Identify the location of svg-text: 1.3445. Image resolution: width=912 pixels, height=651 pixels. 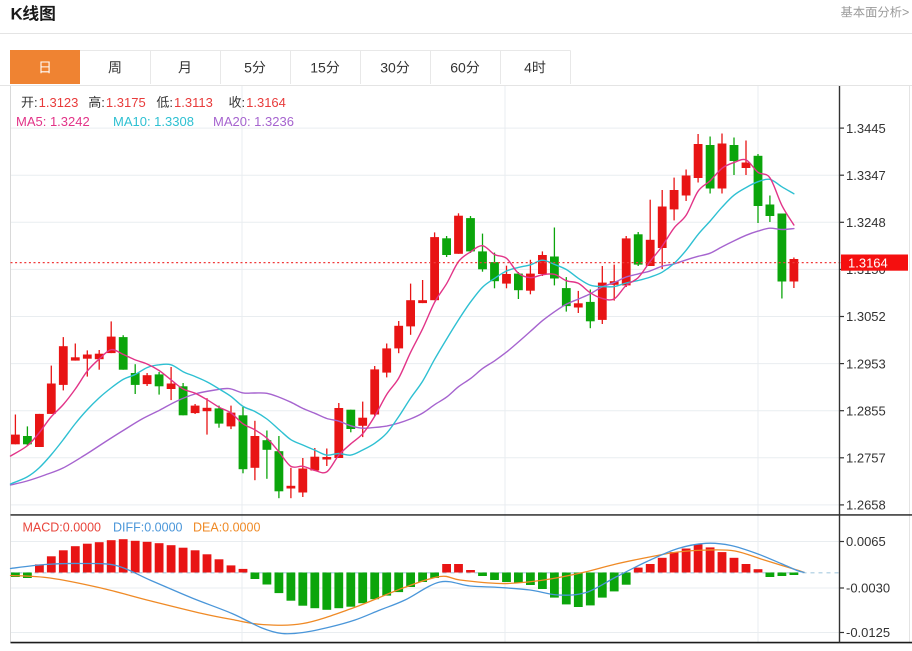
(866, 128).